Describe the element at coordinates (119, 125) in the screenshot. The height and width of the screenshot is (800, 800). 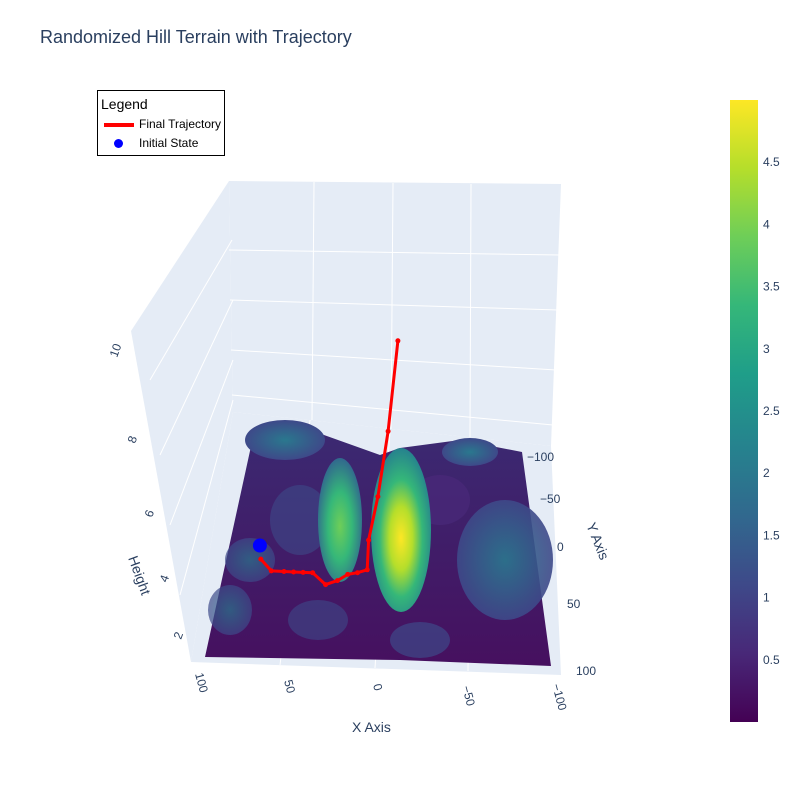
I see `legend-line-swatch` at that location.